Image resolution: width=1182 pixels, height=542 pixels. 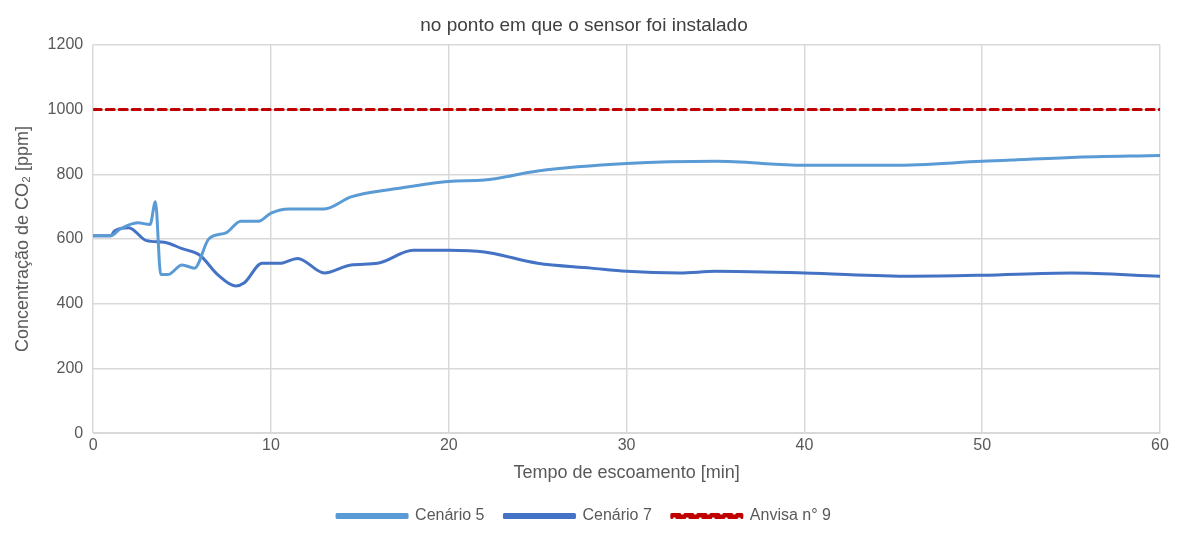 What do you see at coordinates (448, 445) in the screenshot?
I see `x-tick-label: 20` at bounding box center [448, 445].